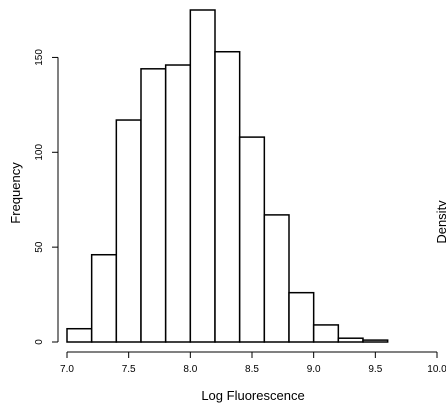 The image size is (446, 406). Describe the element at coordinates (190, 369) in the screenshot. I see `x-tick-label: 8.0` at that location.